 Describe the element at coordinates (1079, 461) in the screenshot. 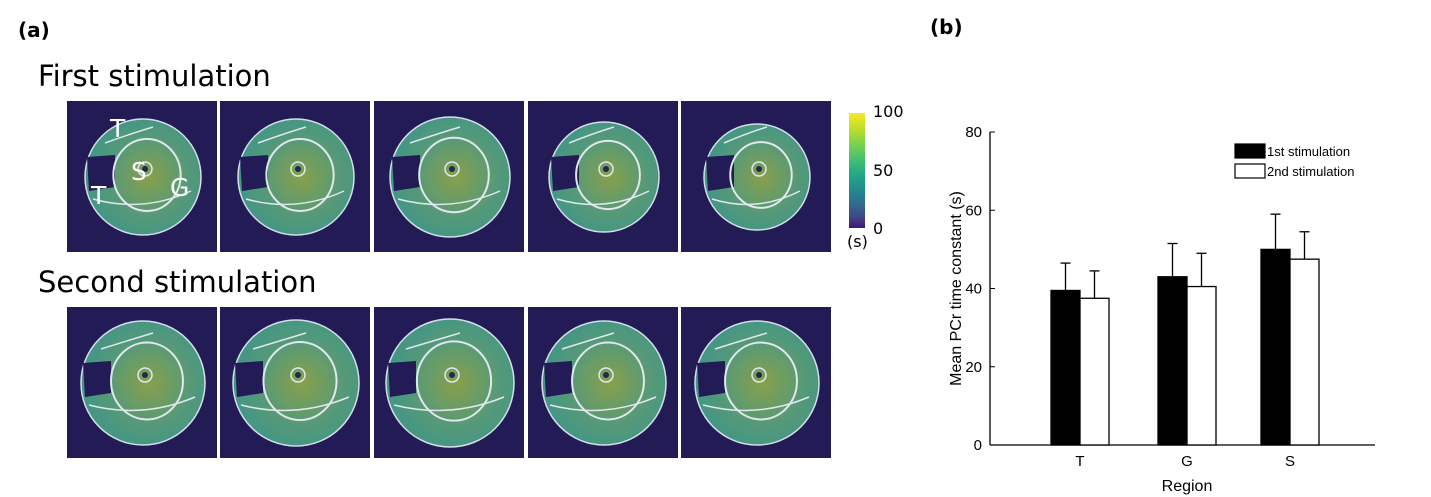

I see `x-tick-label: T` at that location.